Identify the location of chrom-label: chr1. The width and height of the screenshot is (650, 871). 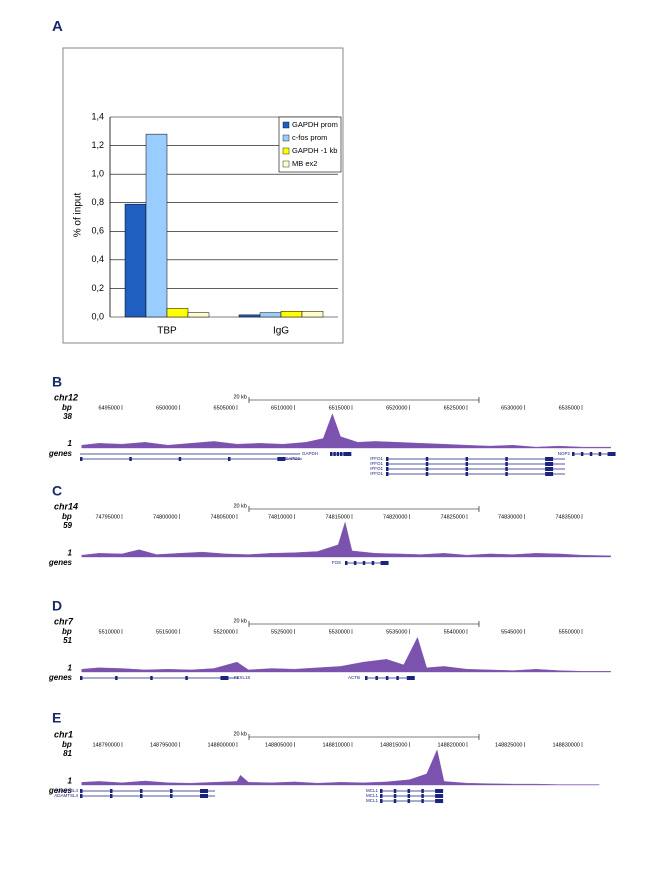
(63, 734).